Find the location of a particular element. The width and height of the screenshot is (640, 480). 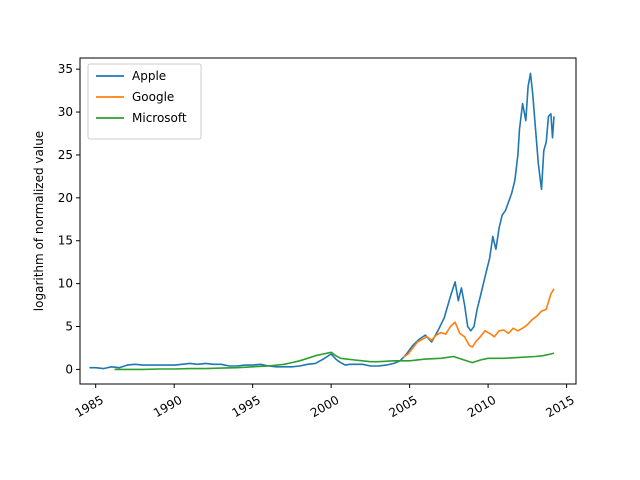

y-tick-label: 35 is located at coordinates (65, 69).